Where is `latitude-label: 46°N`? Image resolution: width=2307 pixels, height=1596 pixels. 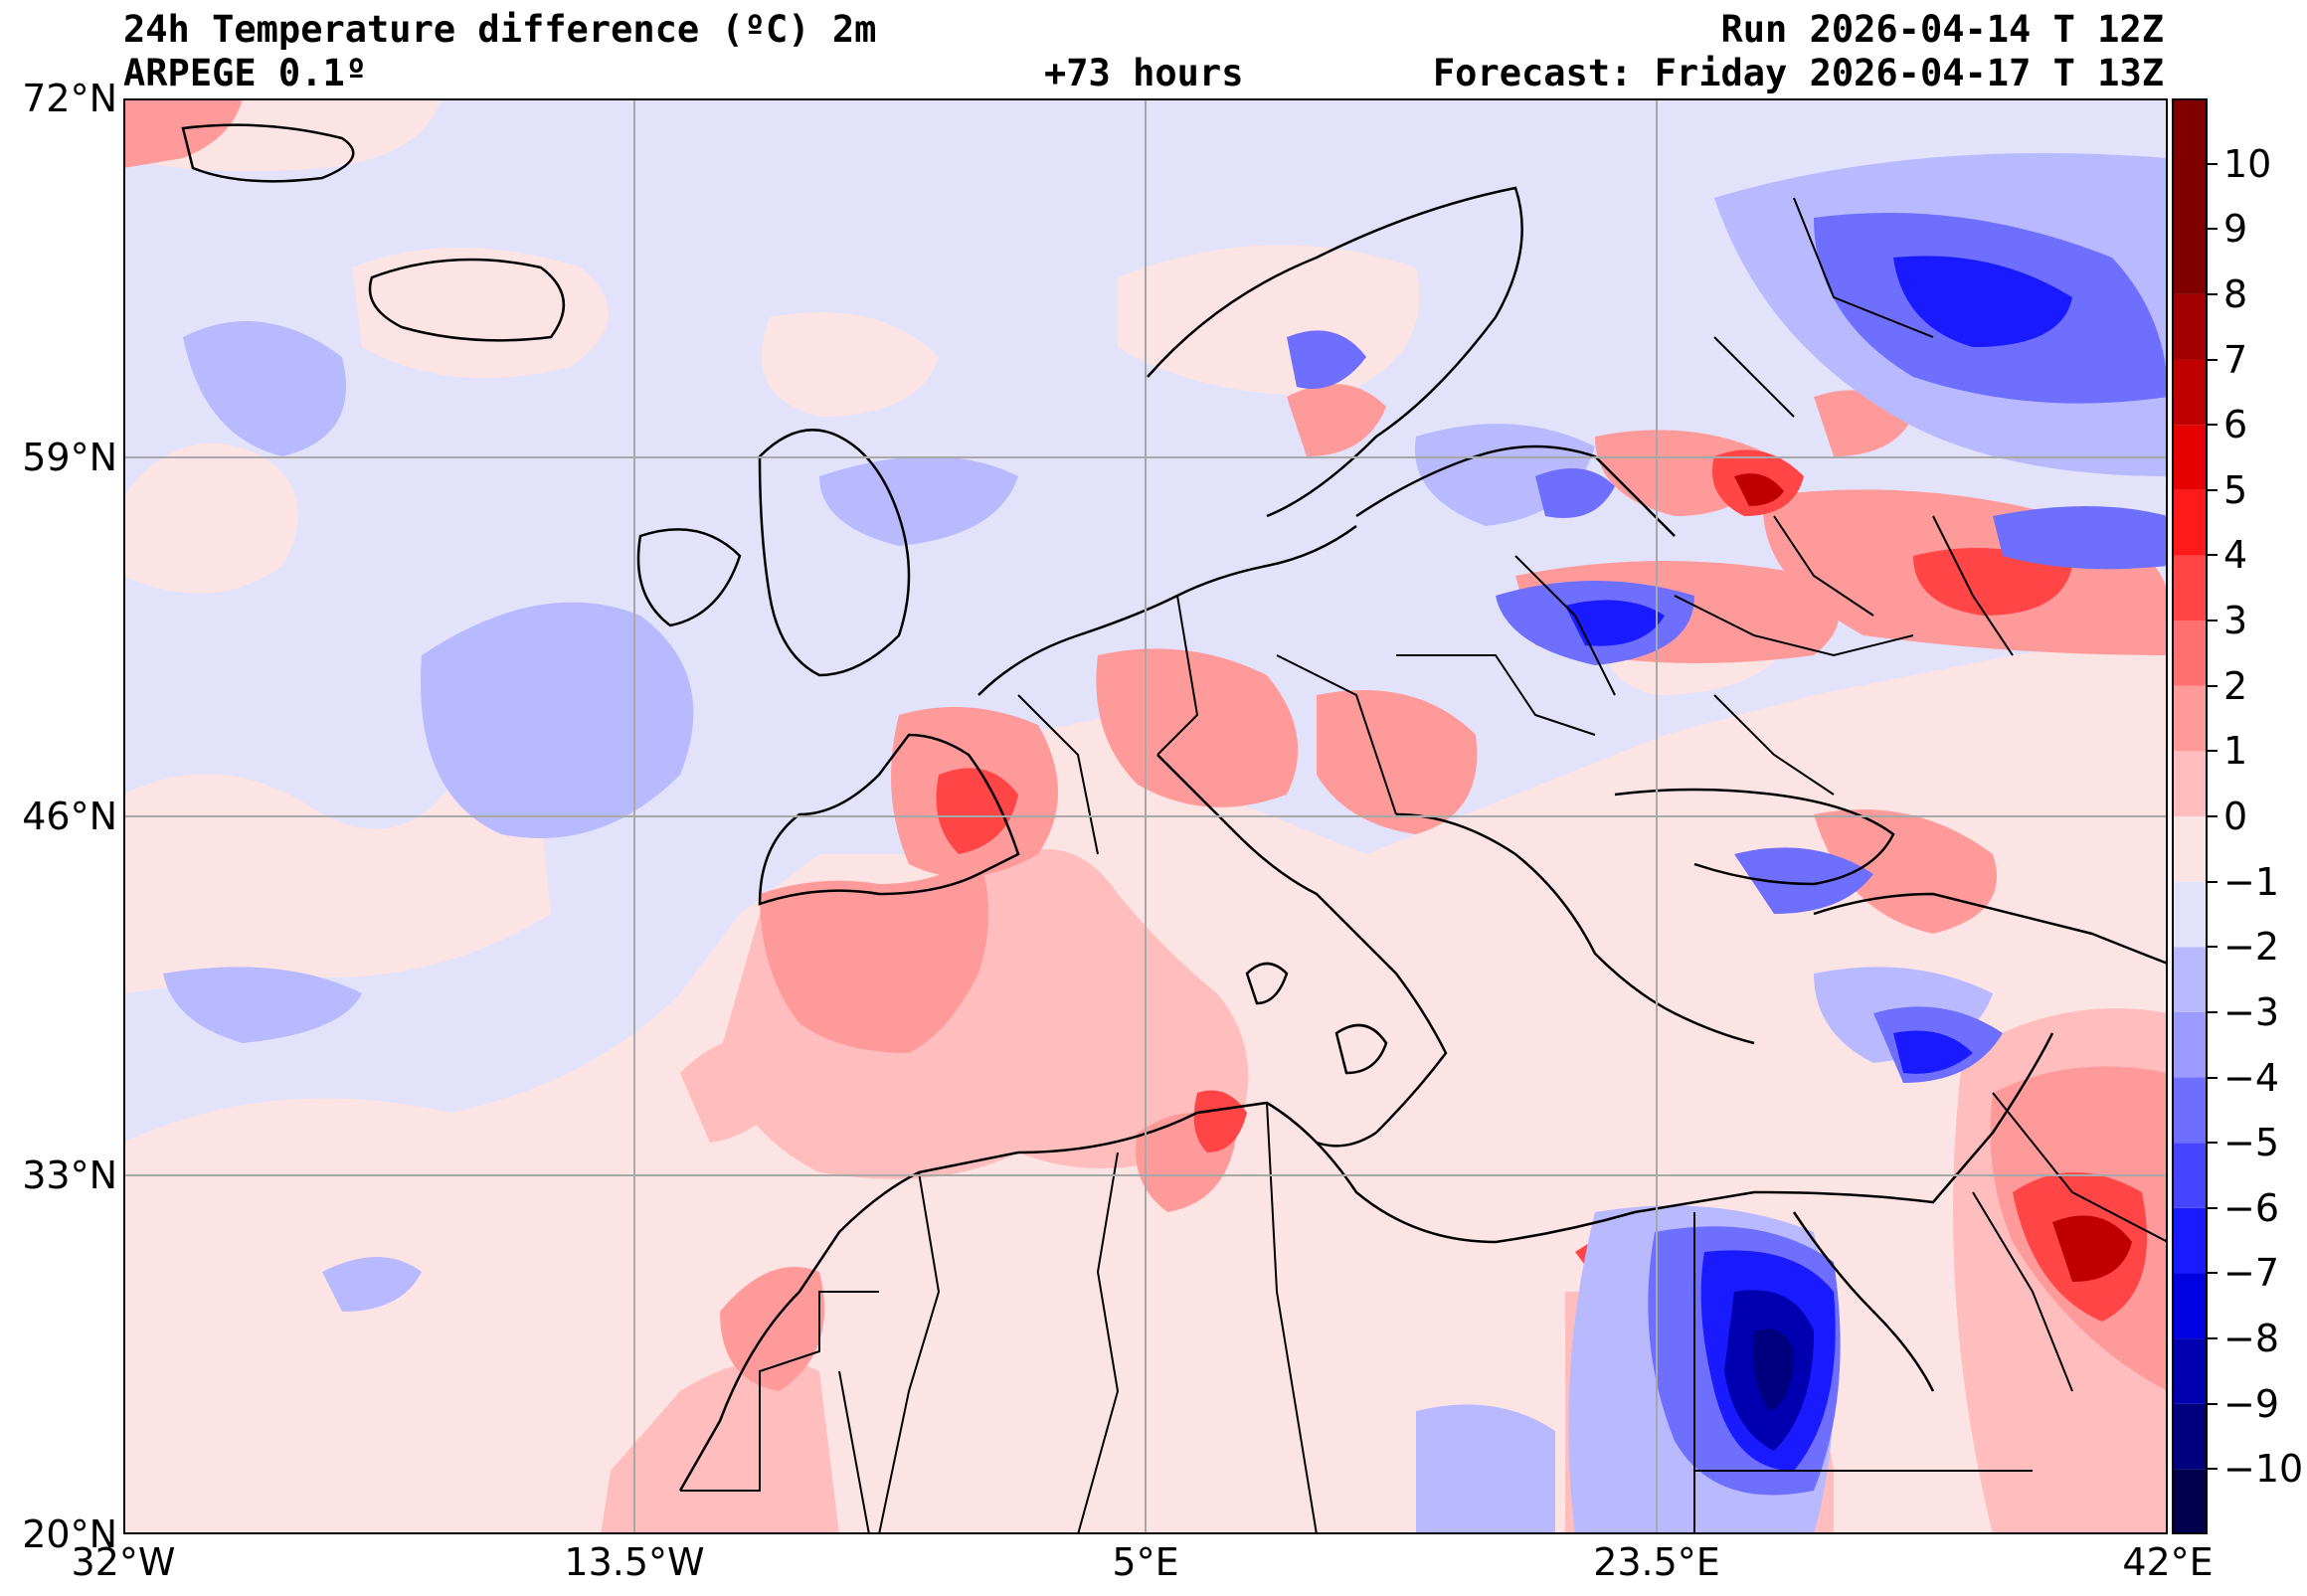 latitude-label: 46°N is located at coordinates (69, 817).